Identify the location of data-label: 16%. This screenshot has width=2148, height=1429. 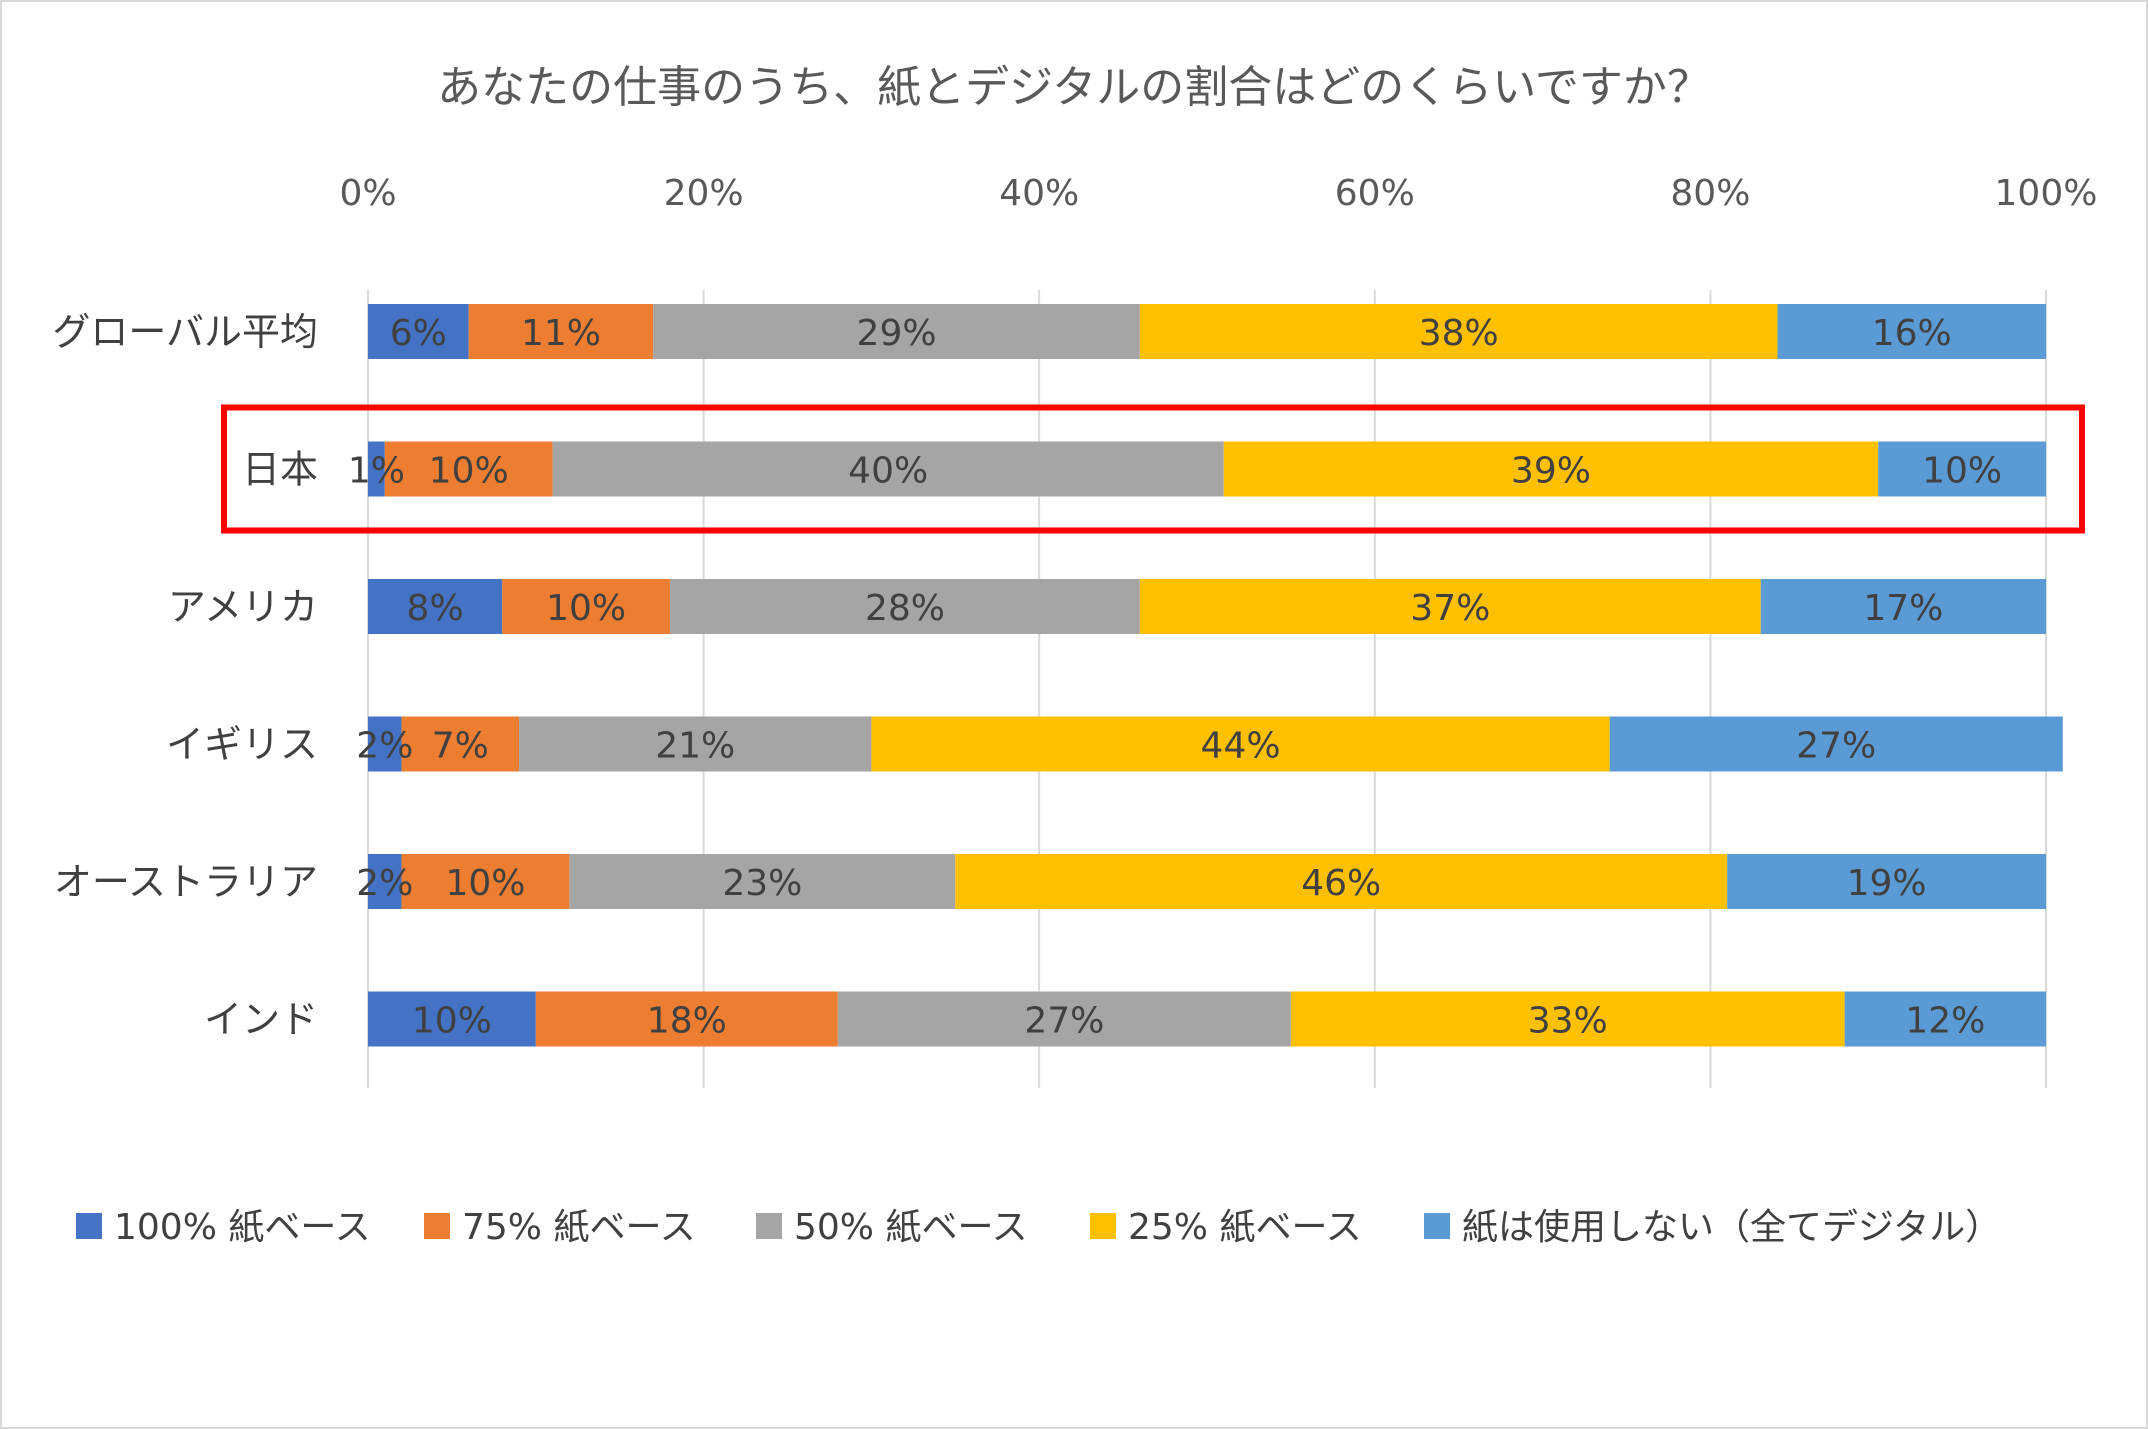
(1912, 333).